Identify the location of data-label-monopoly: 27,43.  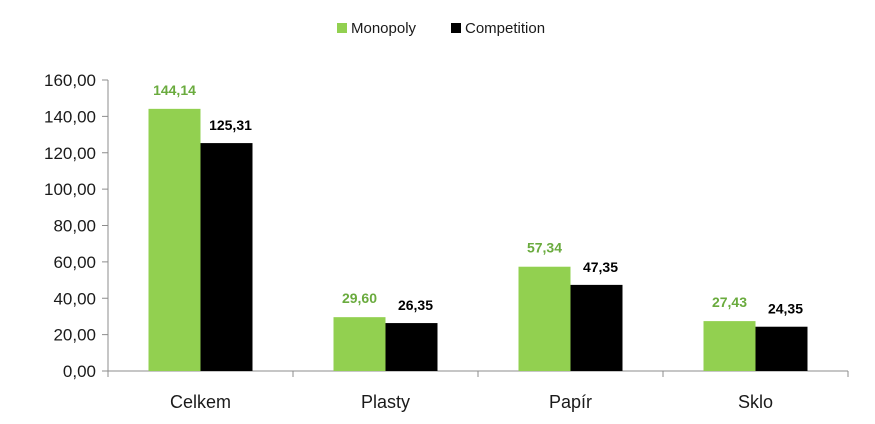
(729, 302).